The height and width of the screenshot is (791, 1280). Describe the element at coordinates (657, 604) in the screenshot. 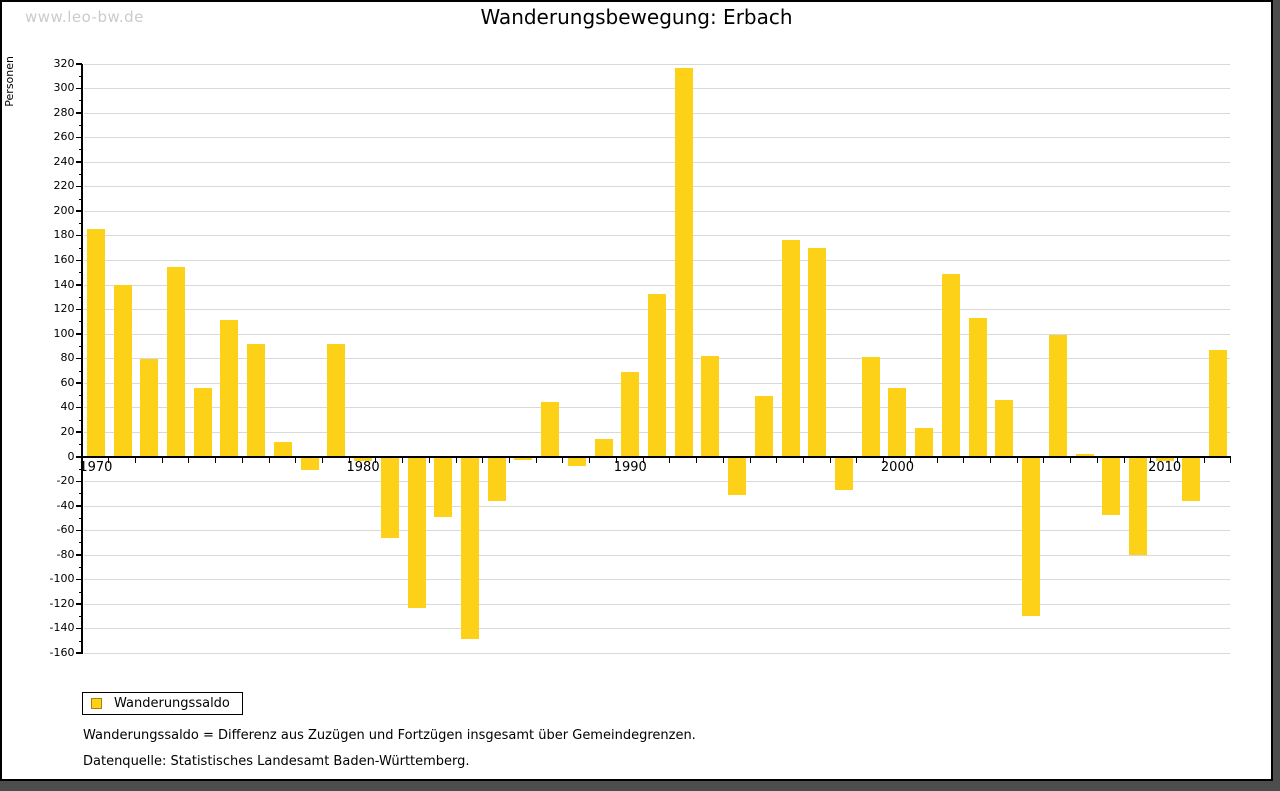

I see `gridline--120` at that location.